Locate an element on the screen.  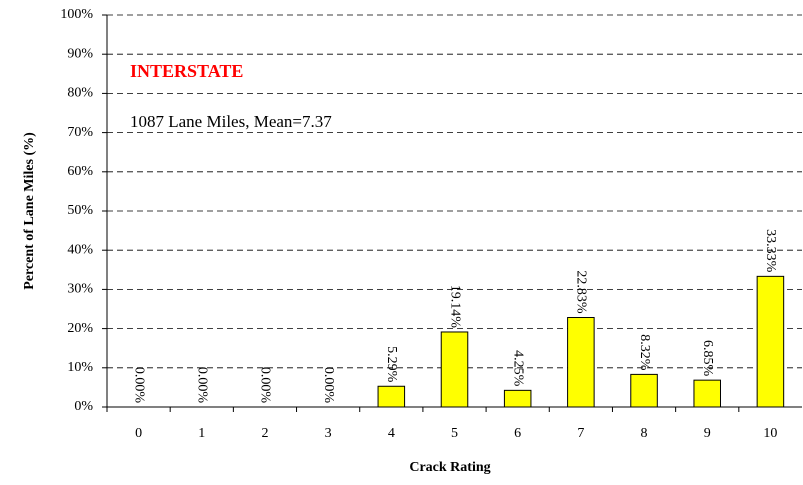
annotation: INTERSTATE is located at coordinates (186, 71).